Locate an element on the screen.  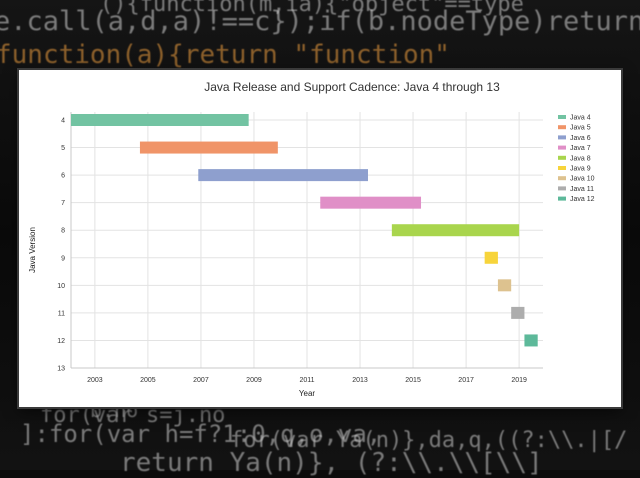
legend-label-java-11: Java 11 is located at coordinates (582, 189).